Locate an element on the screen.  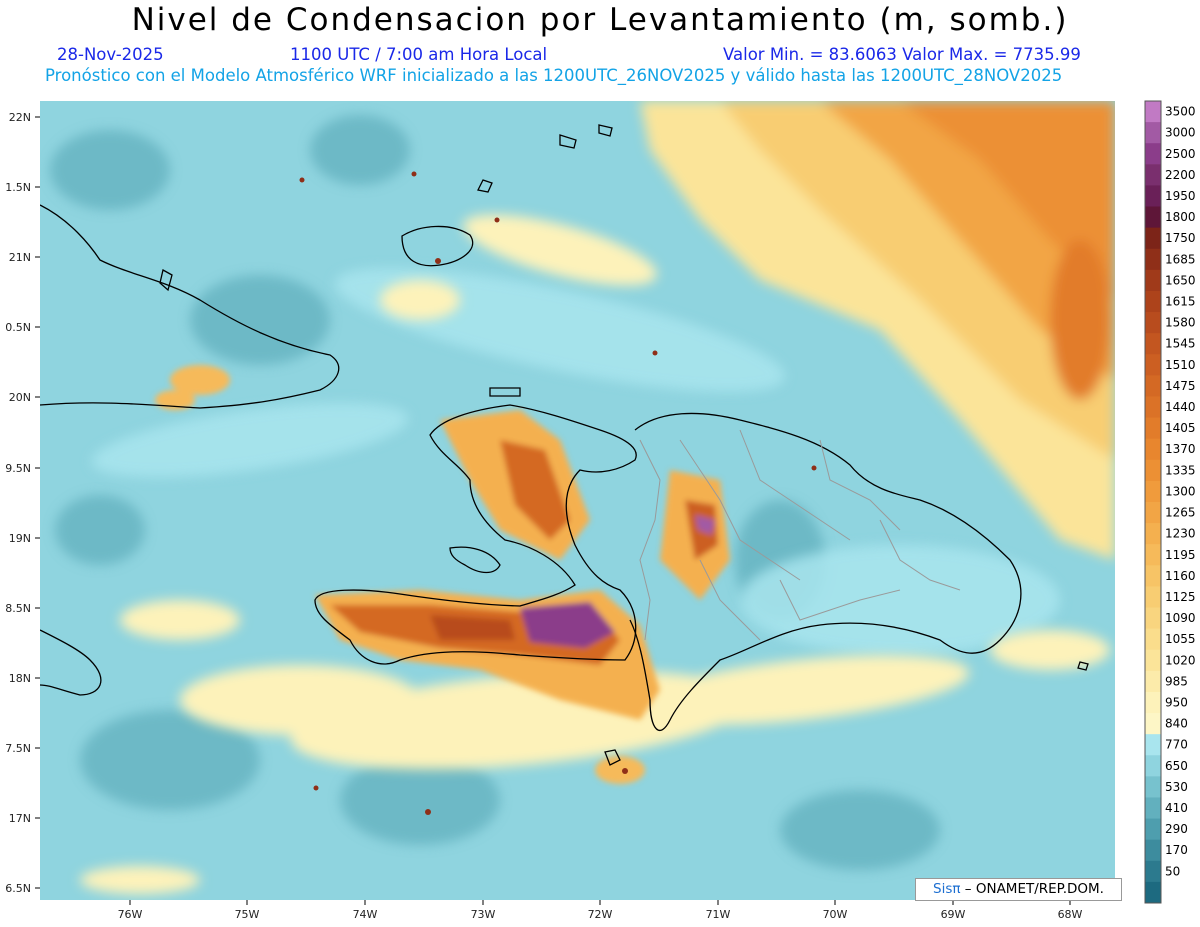
lat-label: 8.5N is located at coordinates (18, 608).